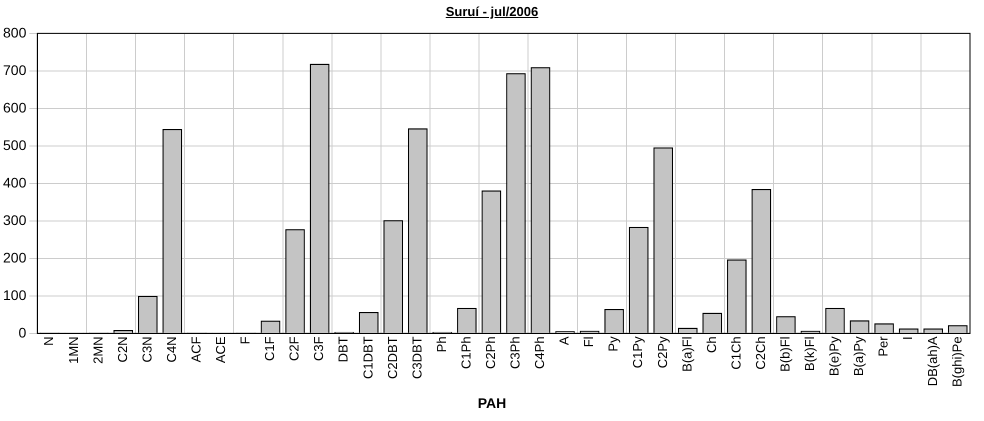  I want to click on x-tick-label: B(e)Py, so click(834, 356).